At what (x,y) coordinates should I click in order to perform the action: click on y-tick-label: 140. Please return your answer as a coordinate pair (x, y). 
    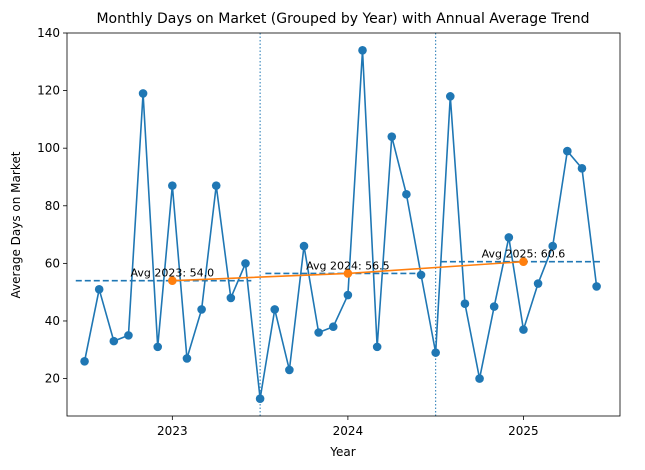
    Looking at the image, I should click on (48, 33).